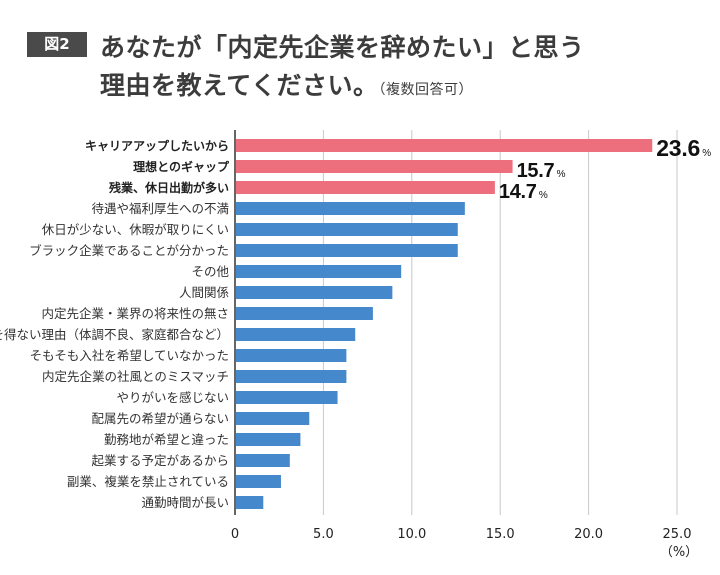  What do you see at coordinates (148, 481) in the screenshot?
I see `category-label: 副業、複業を禁止されている` at bounding box center [148, 481].